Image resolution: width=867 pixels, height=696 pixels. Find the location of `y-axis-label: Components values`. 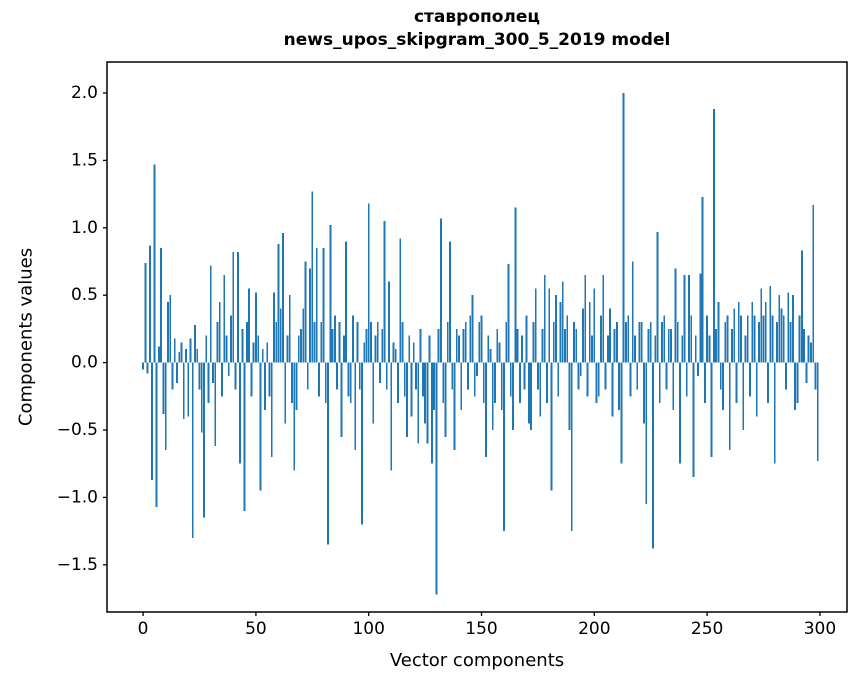

y-axis-label: Components values is located at coordinates (26, 337).